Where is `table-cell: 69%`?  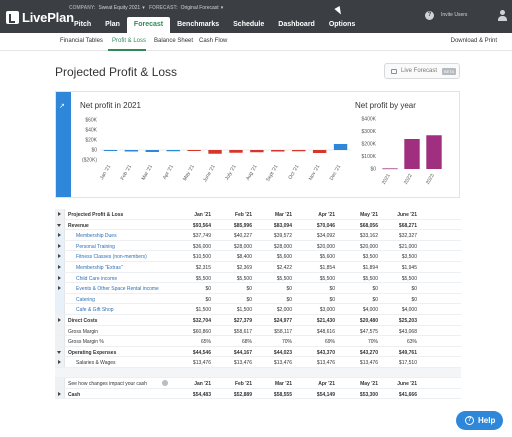 table-cell: 69% is located at coordinates (329, 342).